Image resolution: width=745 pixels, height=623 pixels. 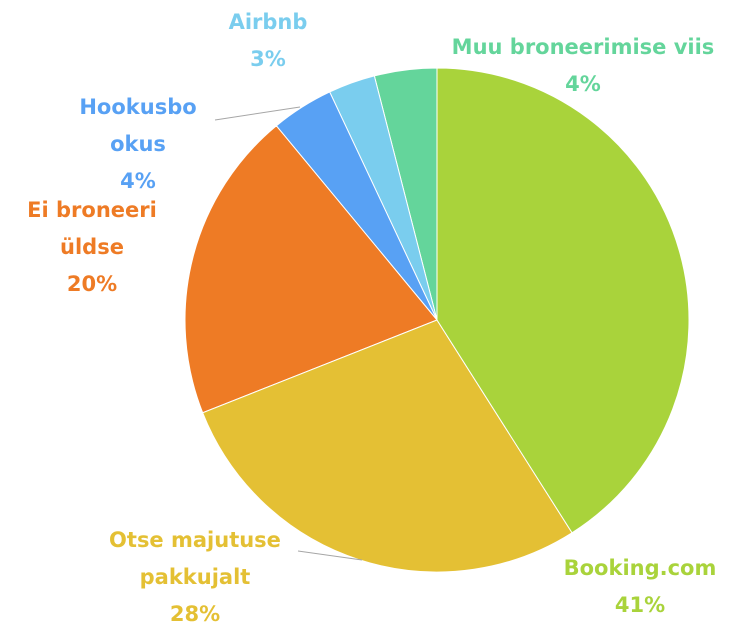 I want to click on data-label: Airbnb 3%, so click(x=268, y=41).